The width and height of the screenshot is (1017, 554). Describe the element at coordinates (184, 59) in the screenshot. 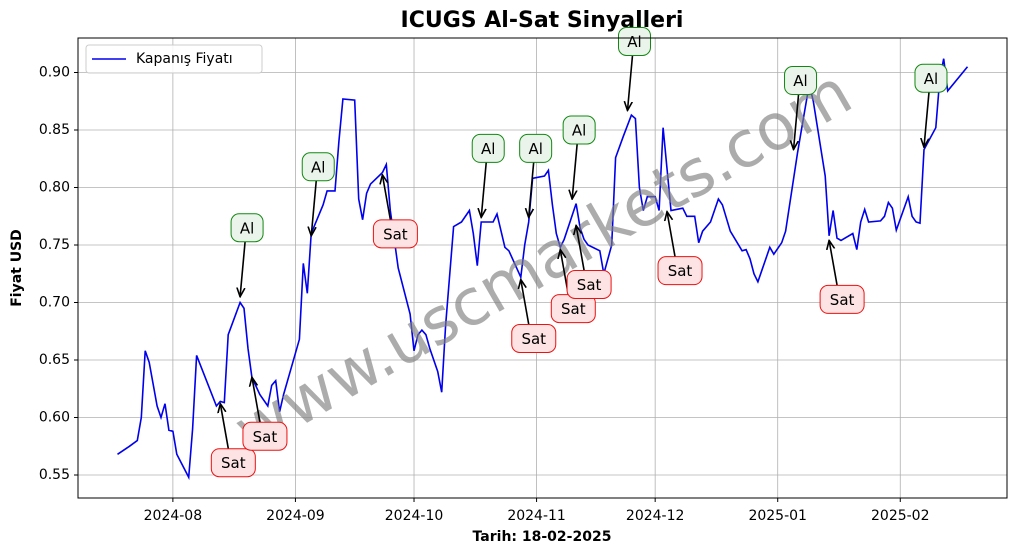

I see `legend-label: Kapanış Fiyatı` at that location.